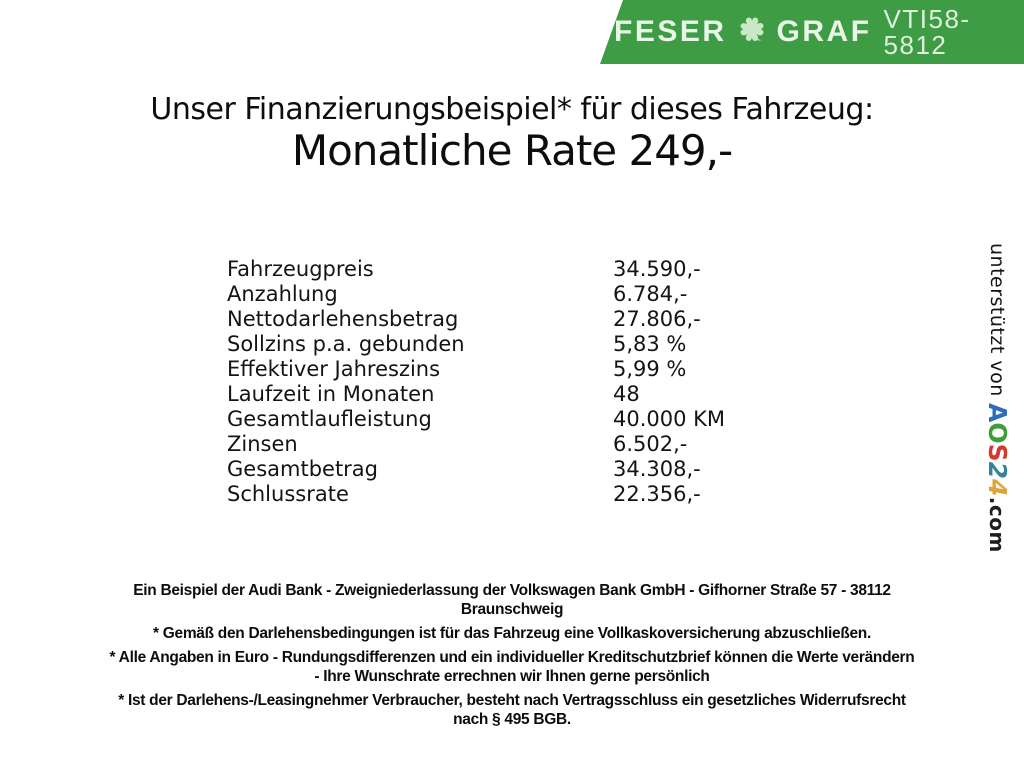 The width and height of the screenshot is (1024, 768). What do you see at coordinates (997, 323) in the screenshot?
I see `supported-by-text: unterstützt von` at bounding box center [997, 323].